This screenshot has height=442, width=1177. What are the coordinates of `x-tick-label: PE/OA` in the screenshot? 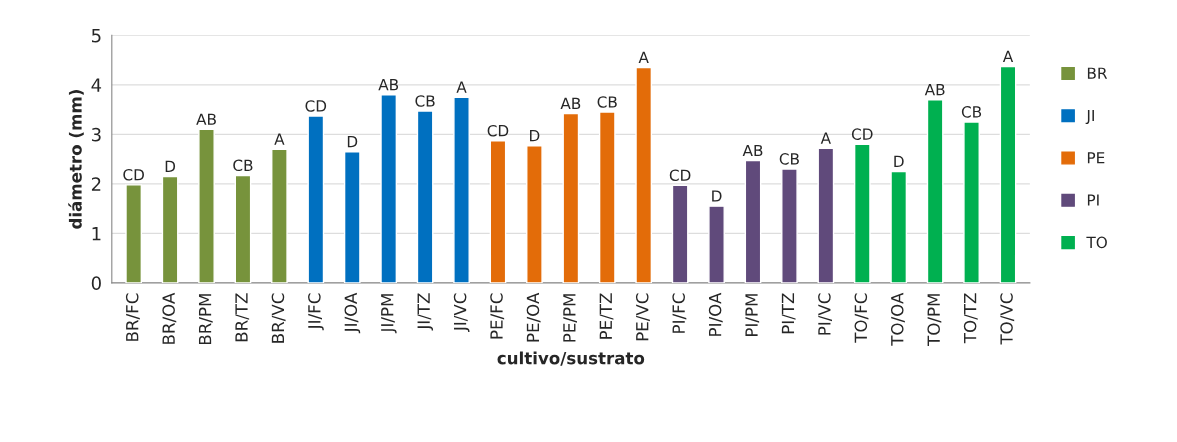 It's located at (533, 317).